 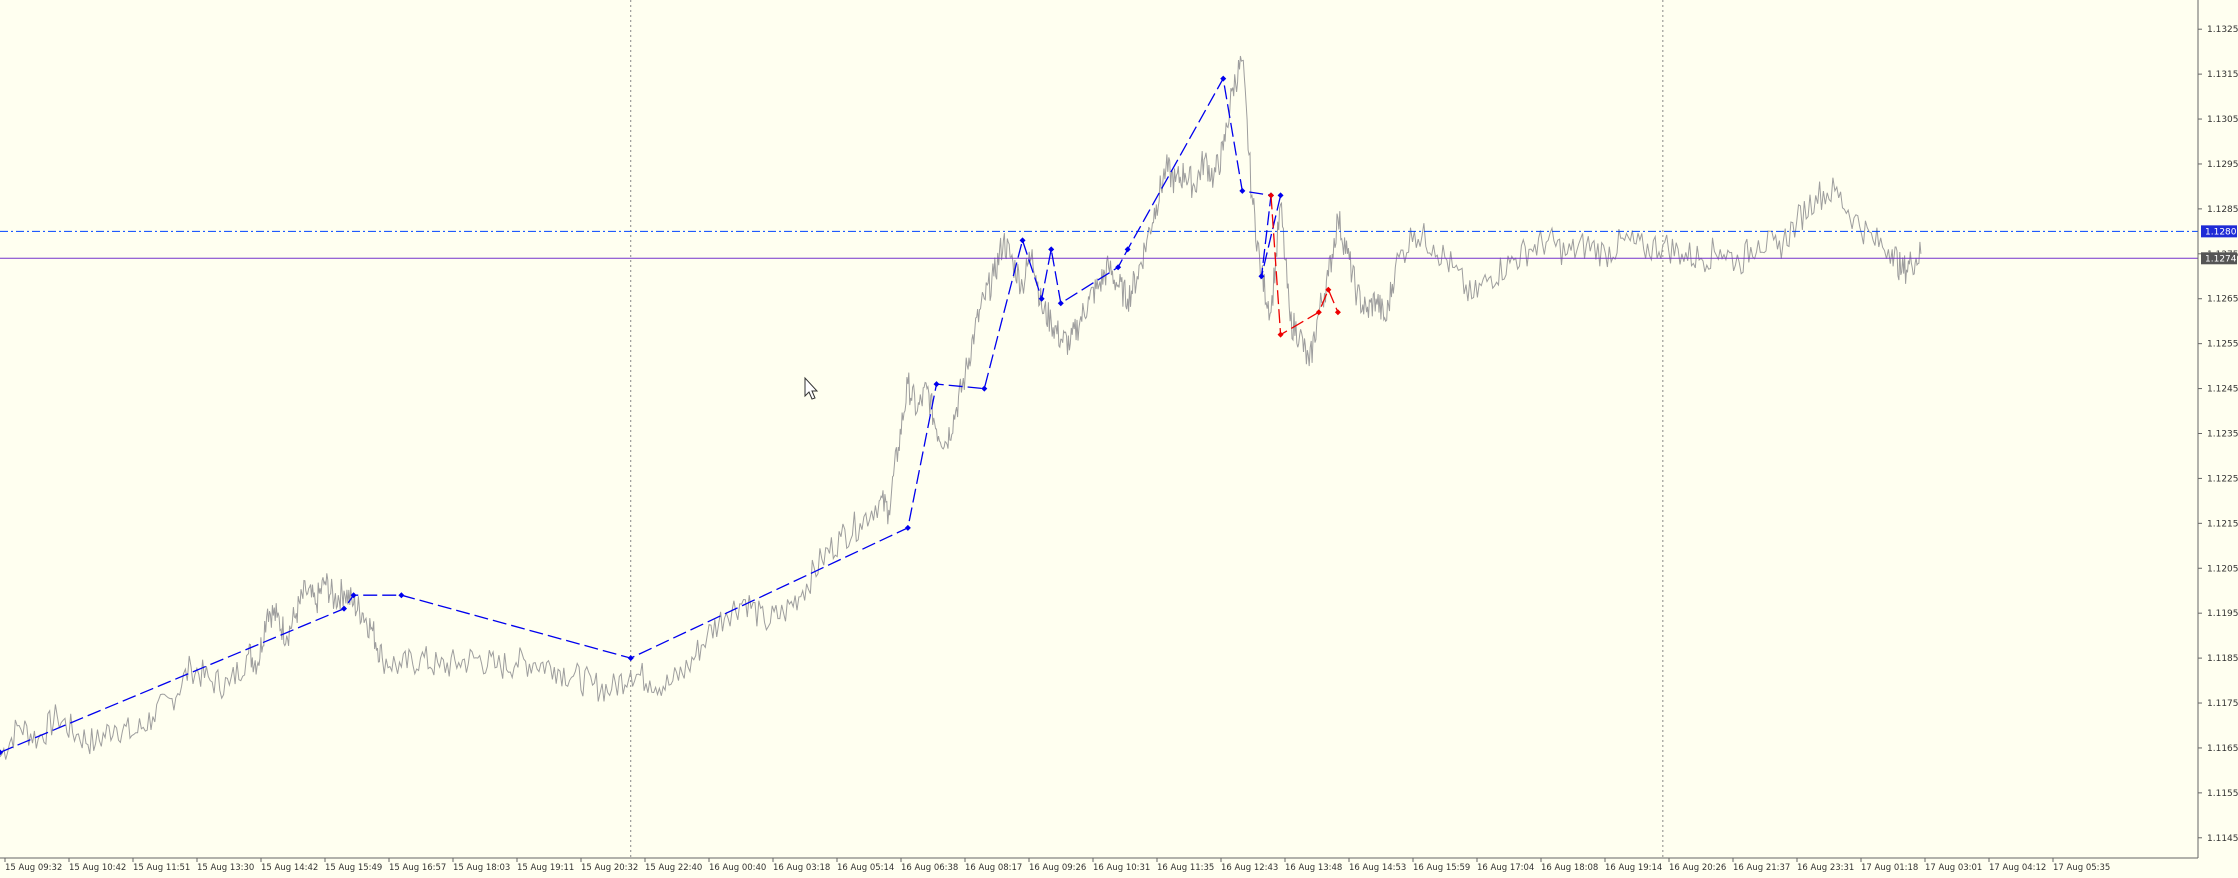 What do you see at coordinates (2222, 704) in the screenshot?
I see `y-tick-label: 1.1175` at bounding box center [2222, 704].